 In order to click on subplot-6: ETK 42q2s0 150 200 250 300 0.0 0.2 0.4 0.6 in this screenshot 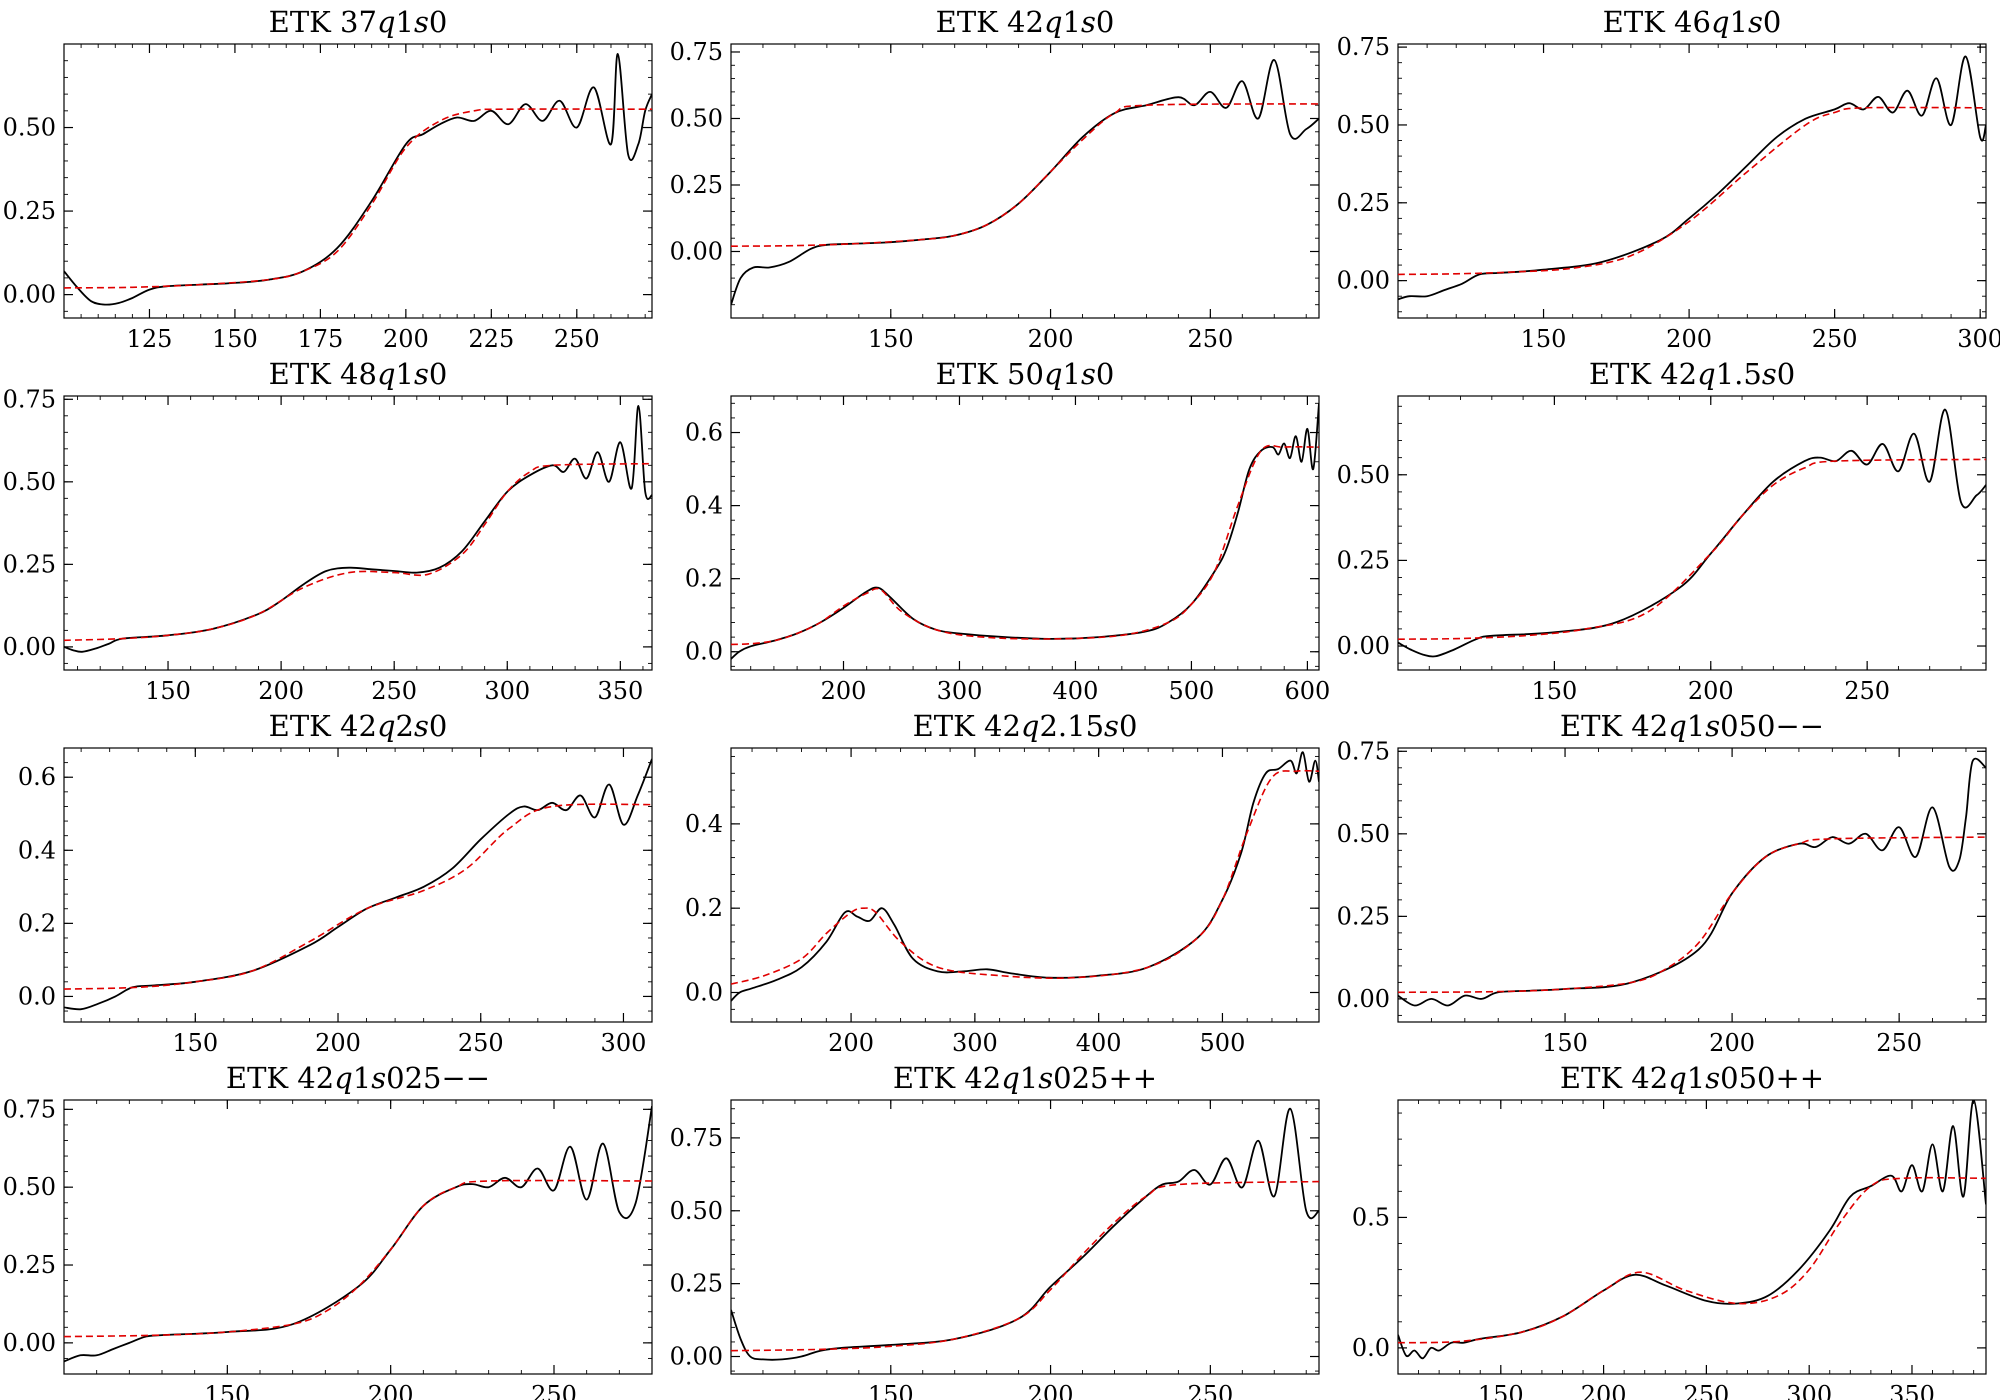, I will do `click(335, 883)`.